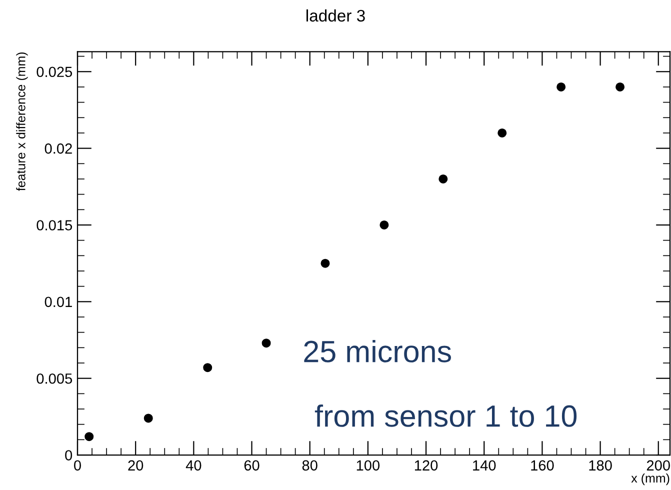 This screenshot has height=490, width=671. What do you see at coordinates (77, 465) in the screenshot?
I see `x-tick-label: 0` at bounding box center [77, 465].